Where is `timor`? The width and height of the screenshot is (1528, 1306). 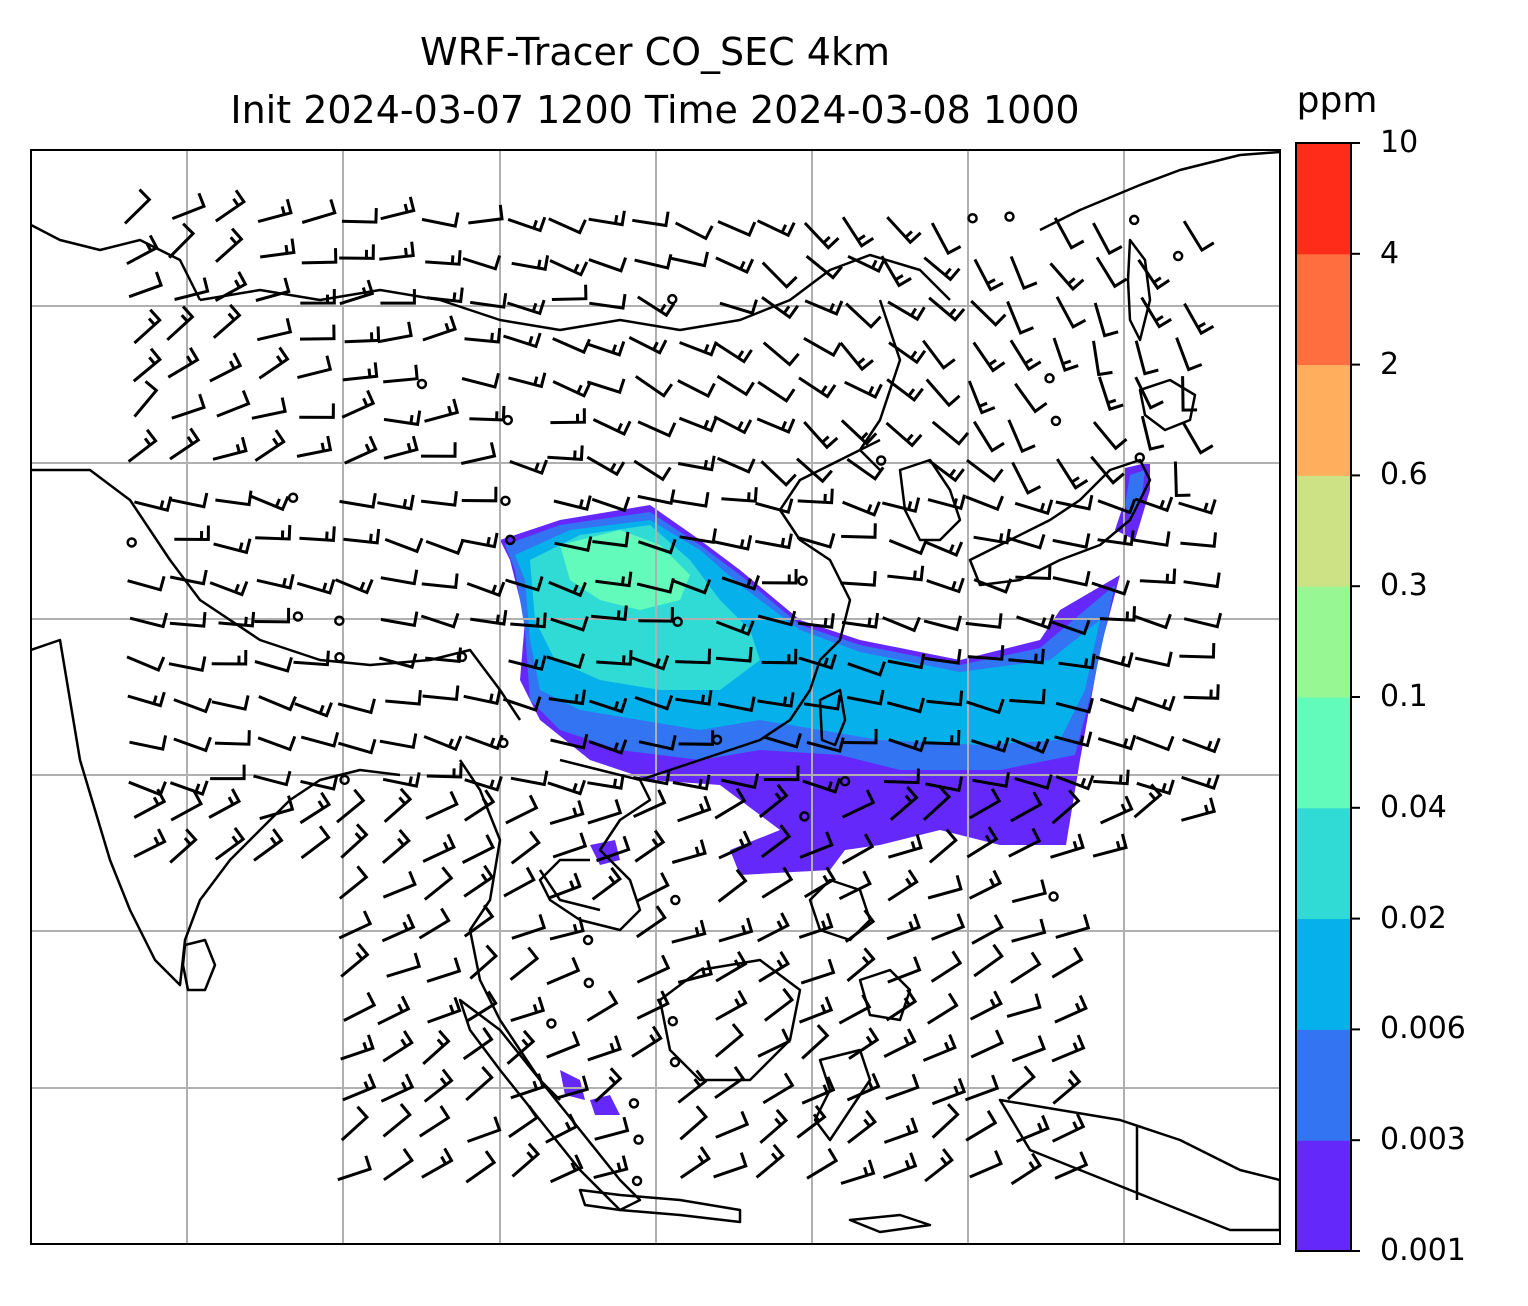
timor is located at coordinates (890, 1223).